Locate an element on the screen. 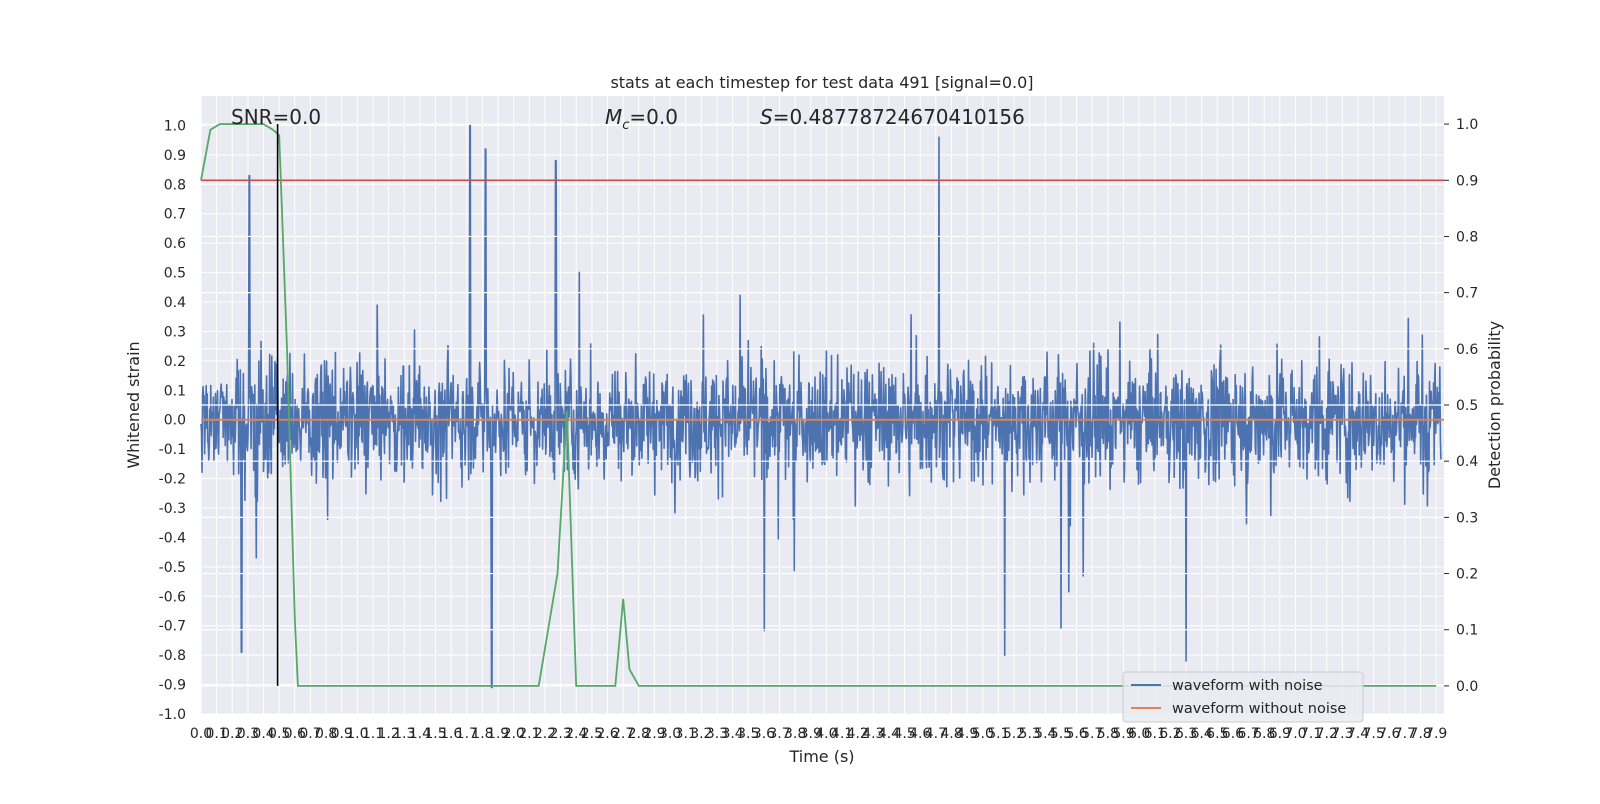 This screenshot has height=804, width=1600. x-tick-label: 5.2 is located at coordinates (1014, 734).